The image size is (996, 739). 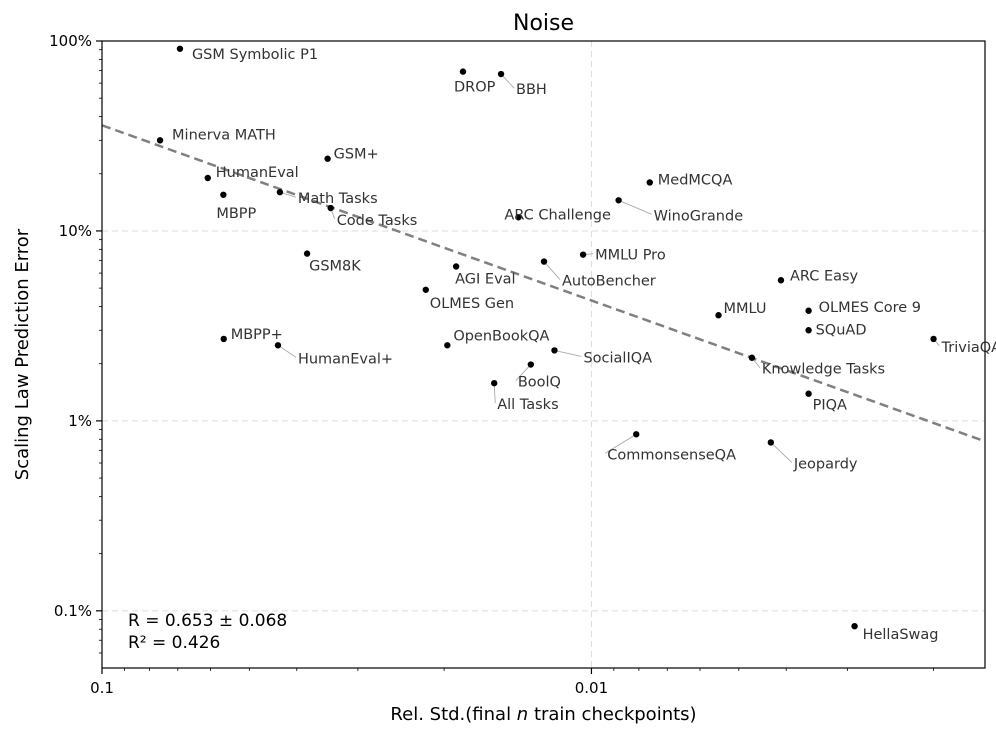 I want to click on point-label: DROP, so click(x=475, y=88).